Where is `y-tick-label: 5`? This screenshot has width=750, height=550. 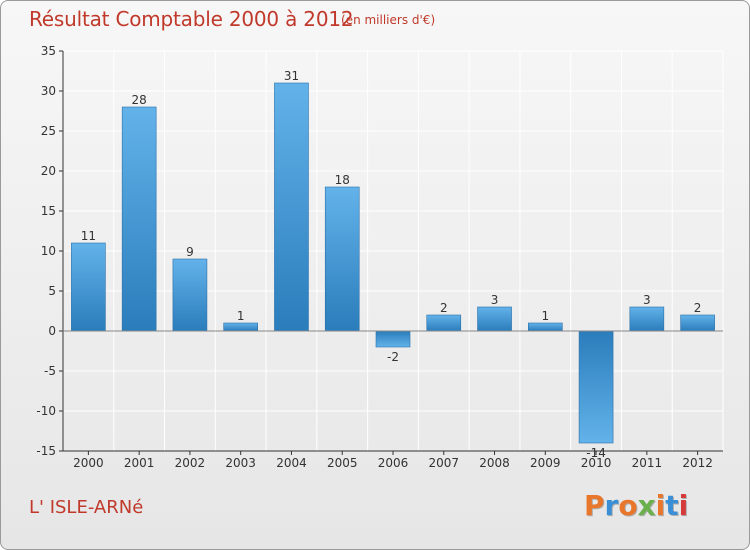 y-tick-label: 5 is located at coordinates (52, 291).